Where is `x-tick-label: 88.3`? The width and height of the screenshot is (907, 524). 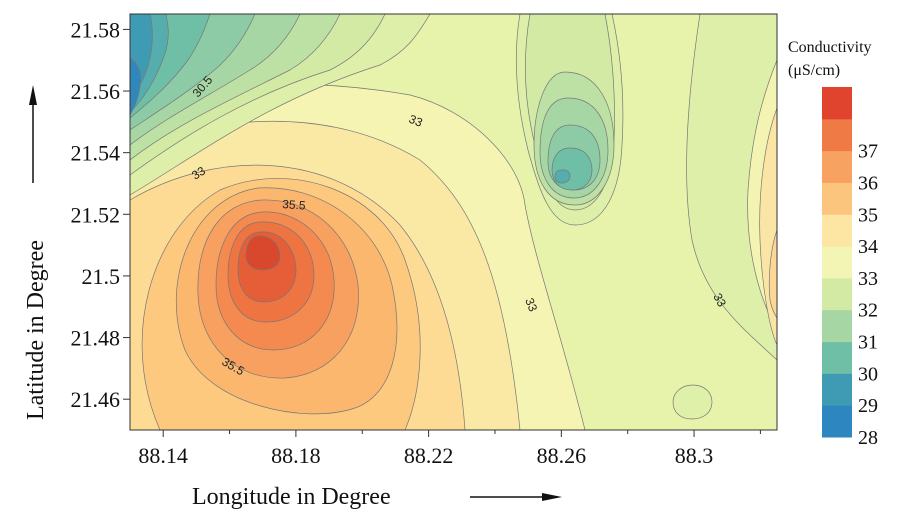 x-tick-label: 88.3 is located at coordinates (694, 455).